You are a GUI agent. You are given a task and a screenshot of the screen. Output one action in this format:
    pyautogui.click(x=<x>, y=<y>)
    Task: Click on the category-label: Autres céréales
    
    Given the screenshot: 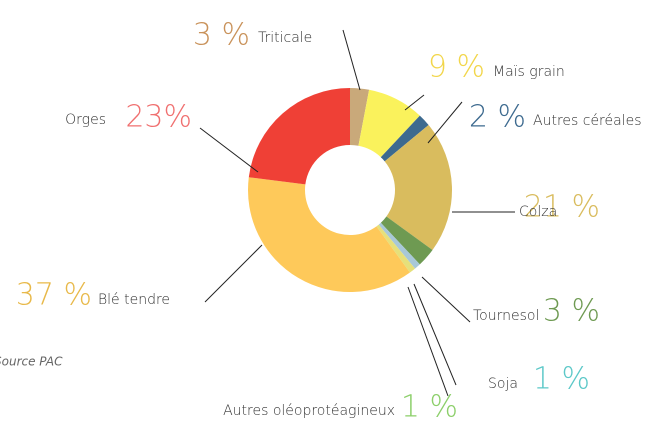 What is the action you would take?
    pyautogui.click(x=587, y=121)
    